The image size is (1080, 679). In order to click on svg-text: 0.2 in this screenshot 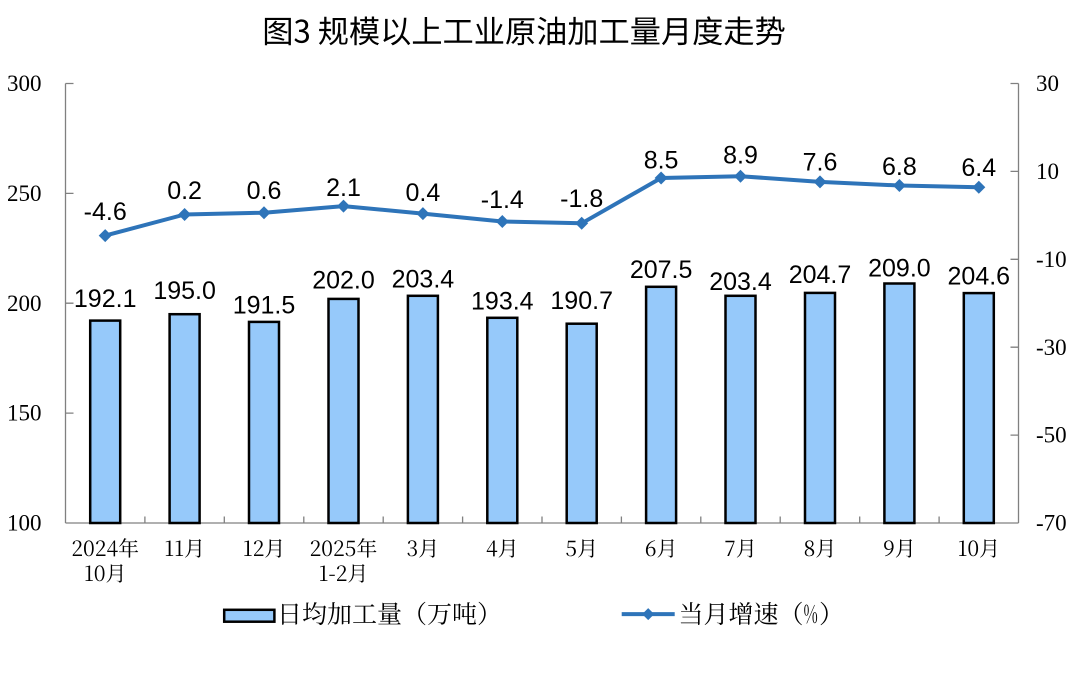, I will do `click(184, 191)`.